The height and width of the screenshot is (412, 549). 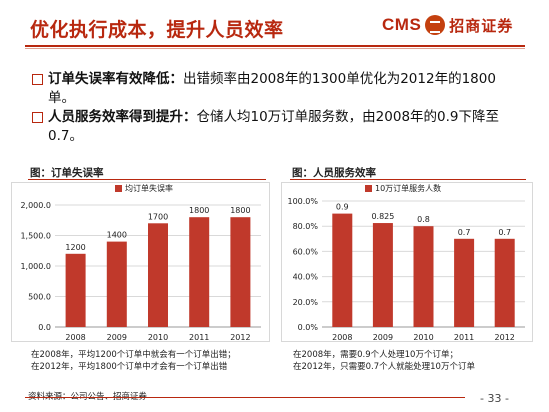 What do you see at coordinates (302, 201) in the screenshot?
I see `y-tick-label: 100.0%` at bounding box center [302, 201].